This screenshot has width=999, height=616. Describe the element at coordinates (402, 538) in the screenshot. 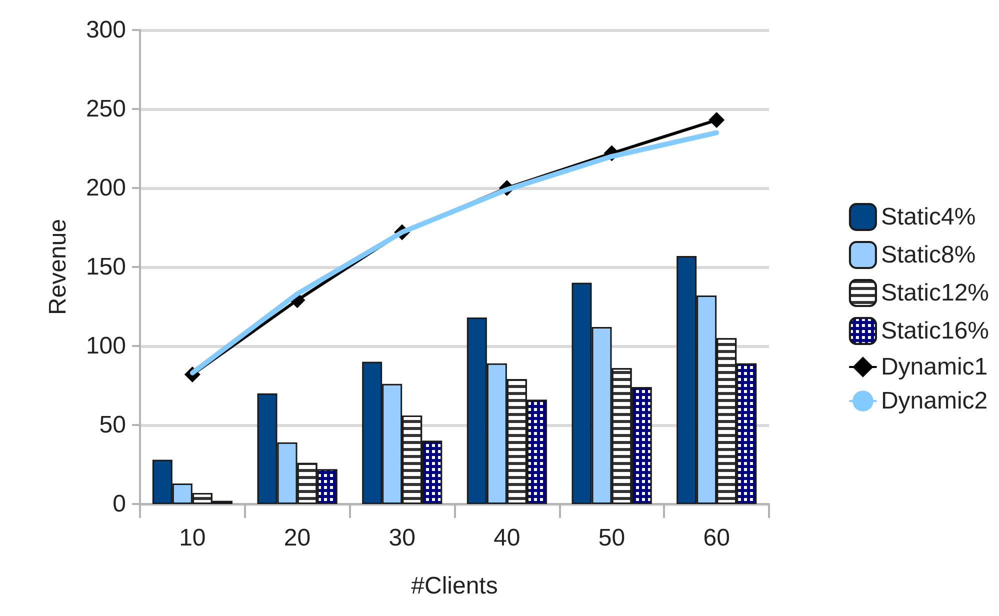

I see `x-tick-label: 30` at that location.